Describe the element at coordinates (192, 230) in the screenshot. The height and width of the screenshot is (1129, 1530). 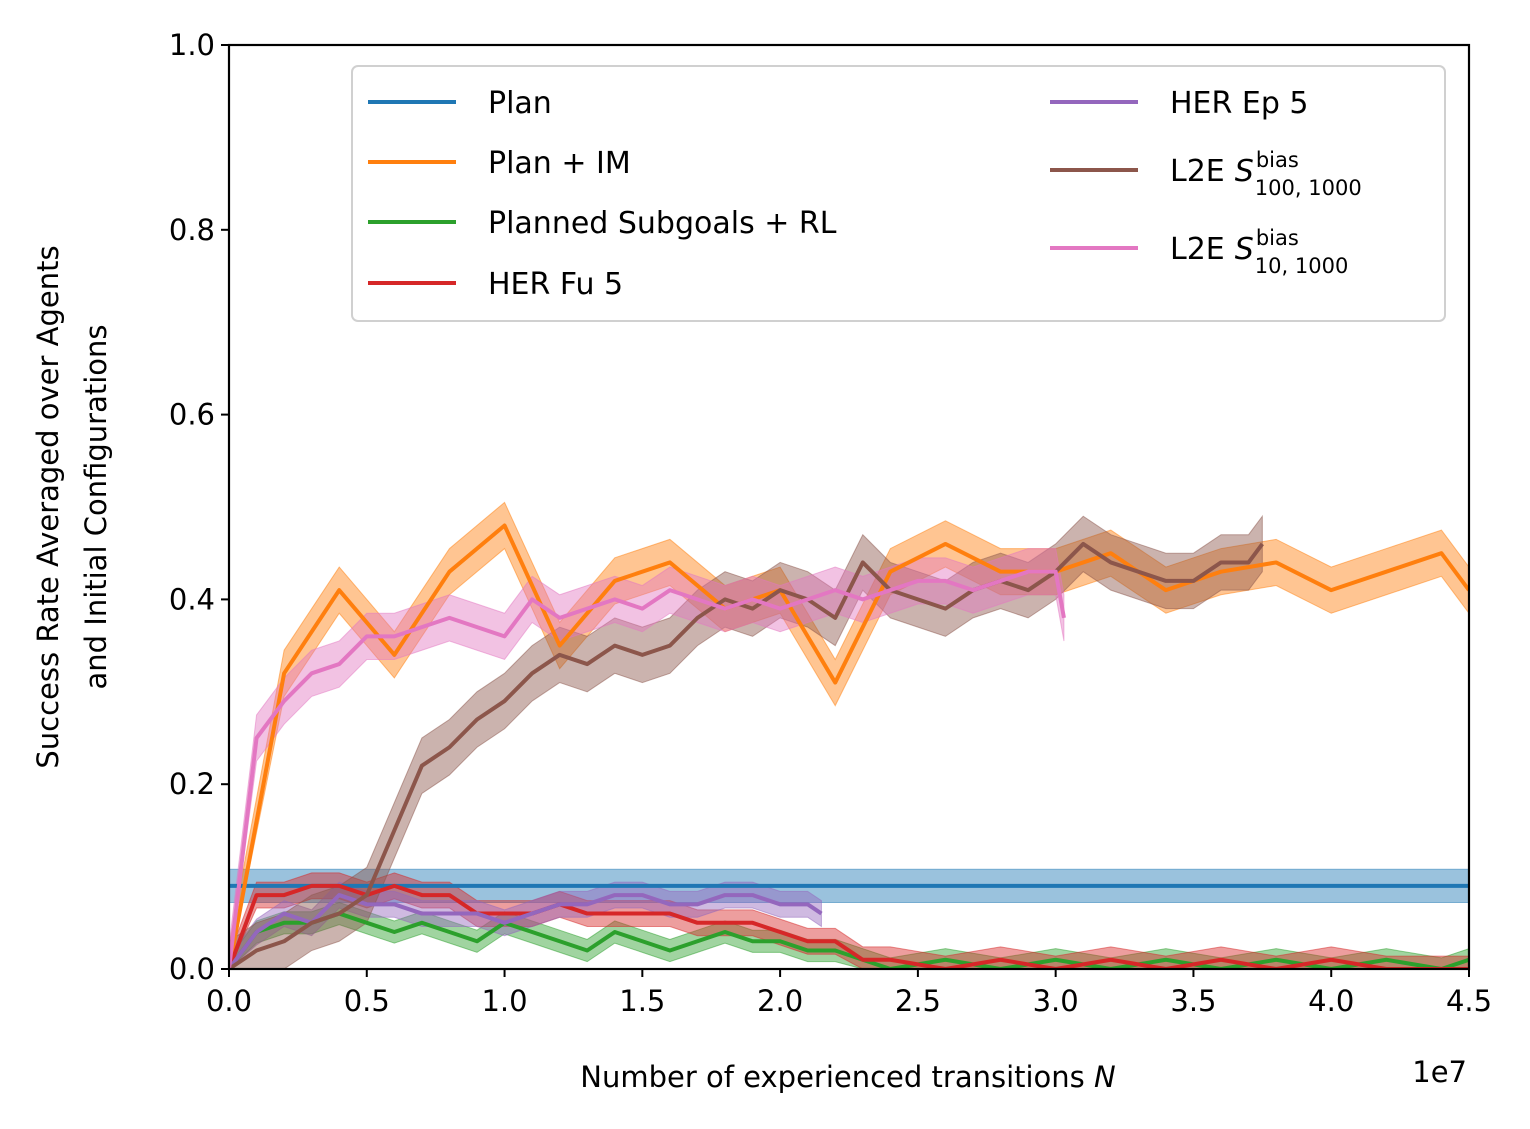
I see `y-tick-label: 0.8` at that location.